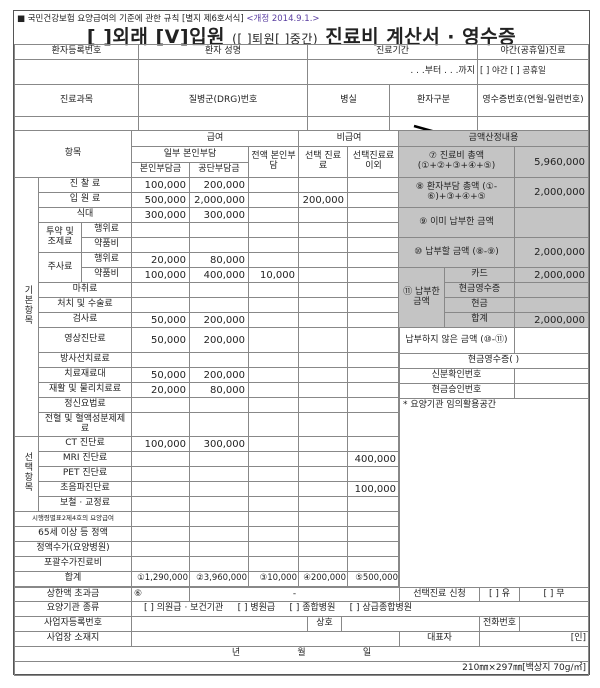 The height and width of the screenshot is (688, 600). Describe the element at coordinates (392, 72) in the screenshot. I see `period-field: . . .부터 . . .까지` at that location.